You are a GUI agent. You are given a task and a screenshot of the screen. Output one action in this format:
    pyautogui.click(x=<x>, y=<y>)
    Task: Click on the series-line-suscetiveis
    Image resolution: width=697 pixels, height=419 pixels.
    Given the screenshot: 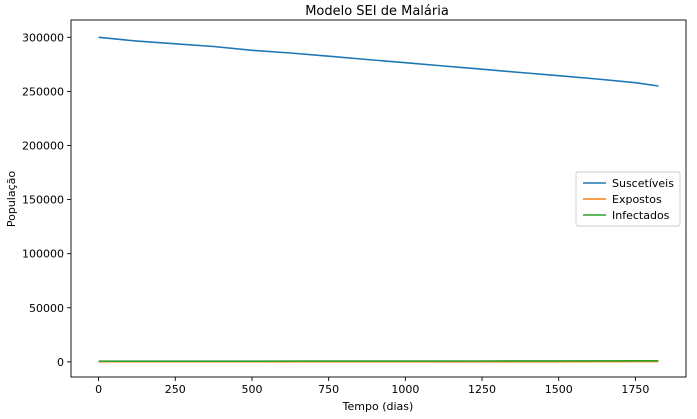 What is the action you would take?
    pyautogui.click(x=378, y=61)
    